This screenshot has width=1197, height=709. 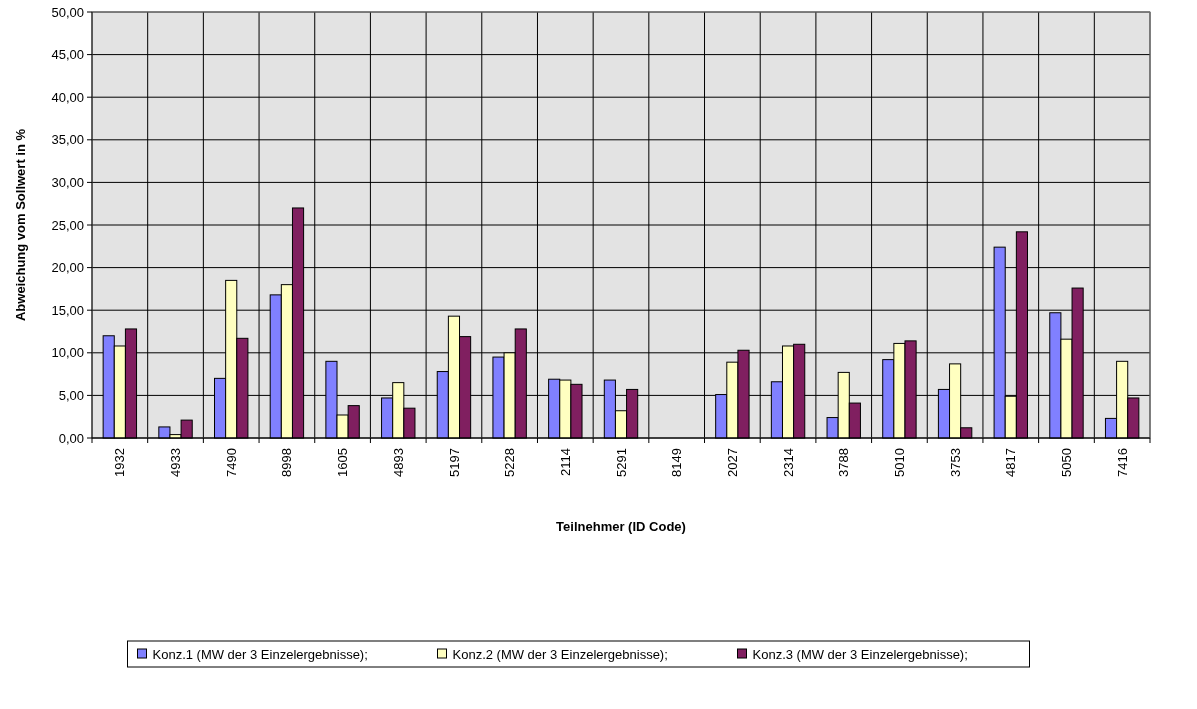 What do you see at coordinates (231, 462) in the screenshot?
I see `x-tick-label: 7490` at bounding box center [231, 462].